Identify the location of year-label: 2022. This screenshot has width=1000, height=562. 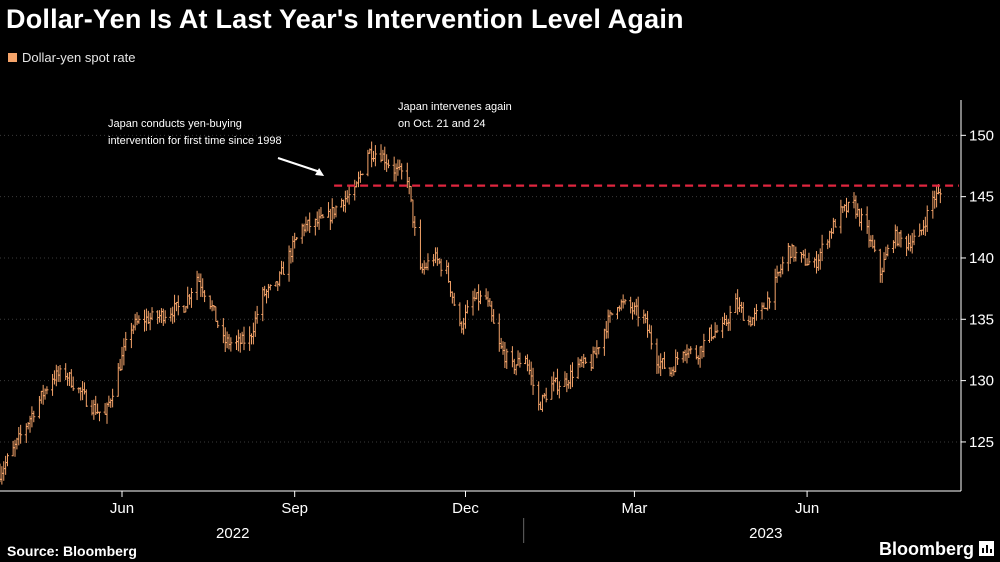
(232, 533).